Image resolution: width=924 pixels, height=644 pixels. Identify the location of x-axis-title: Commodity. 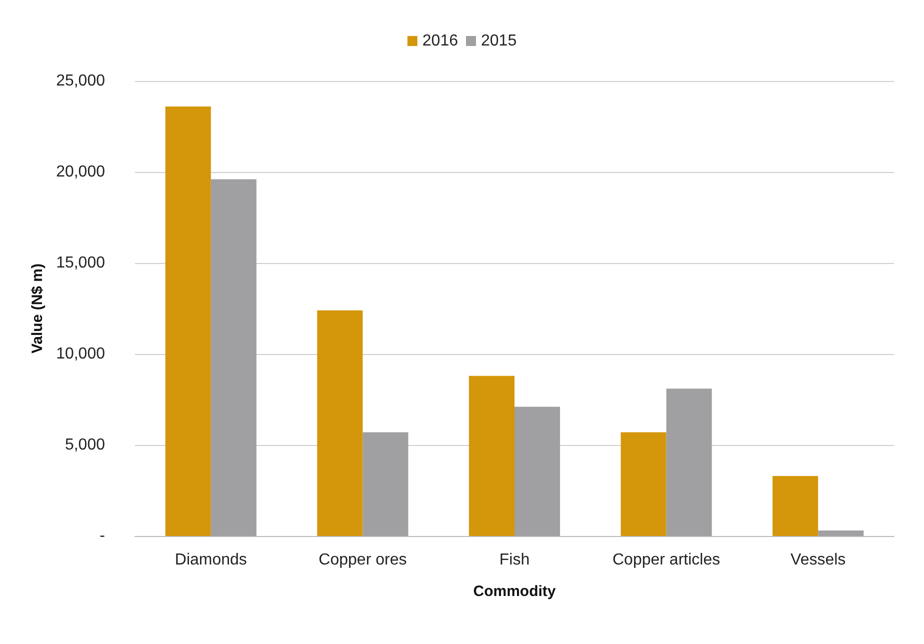
(514, 591).